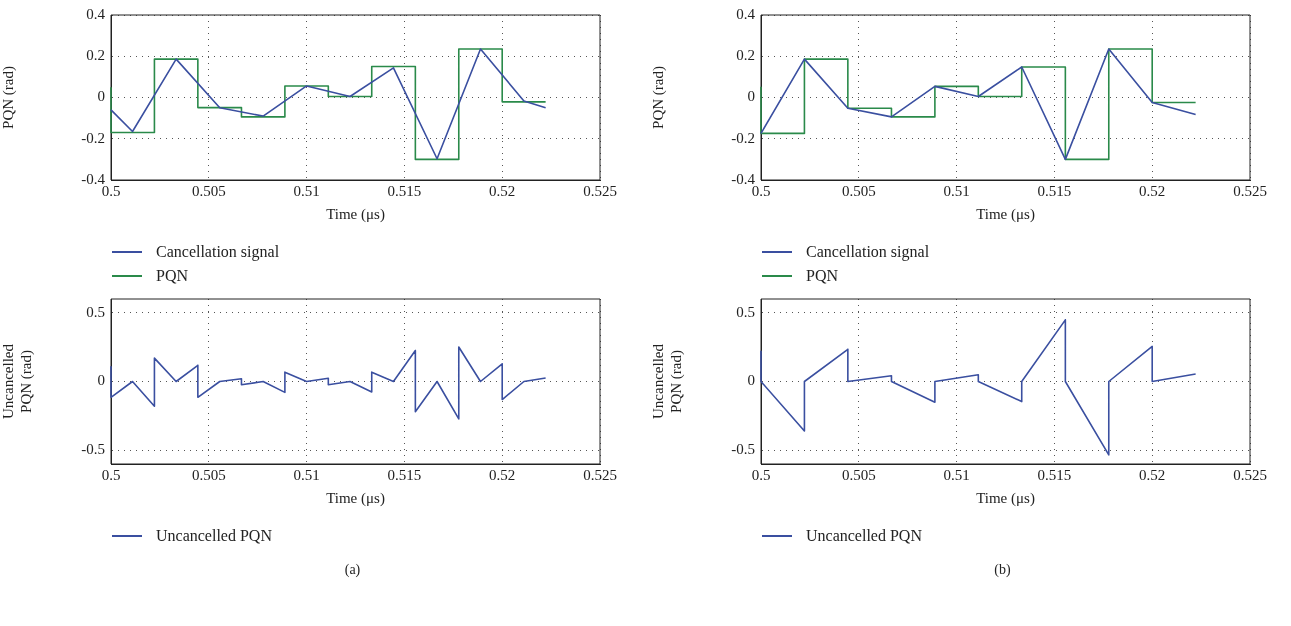  Describe the element at coordinates (352, 570) in the screenshot. I see `text: (a)` at that location.